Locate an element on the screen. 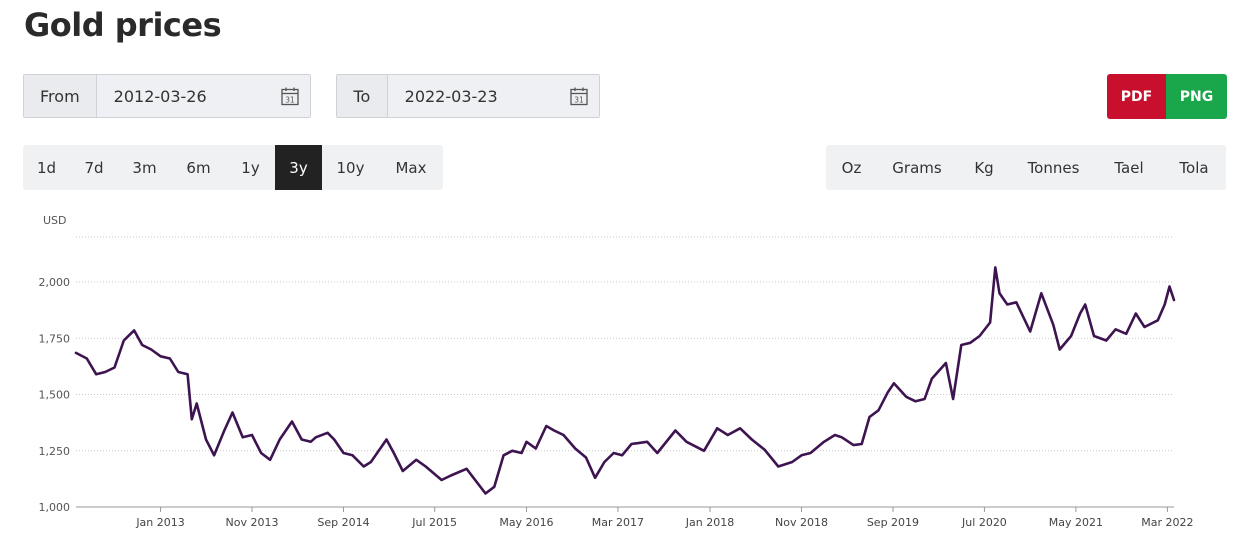  export-buttons: PDF PNG is located at coordinates (1167, 96).